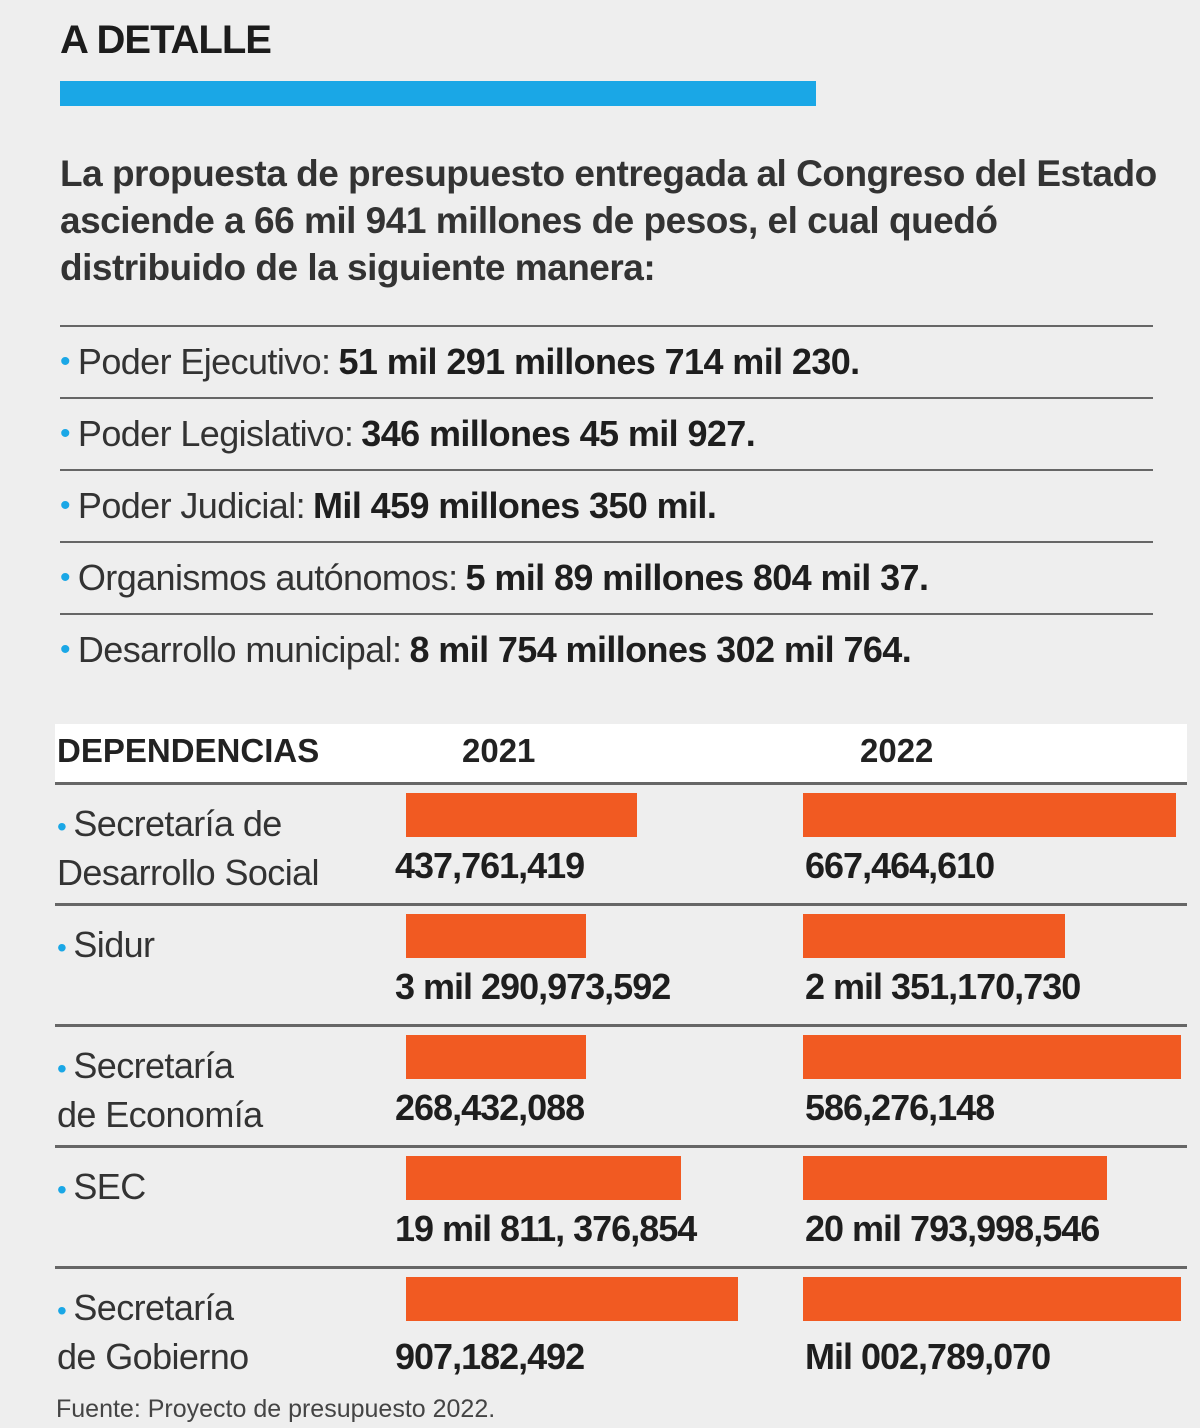 This screenshot has width=1200, height=1428. Describe the element at coordinates (276, 1409) in the screenshot. I see `source-note: Fuente: Proyecto de presupuesto 2022.` at that location.